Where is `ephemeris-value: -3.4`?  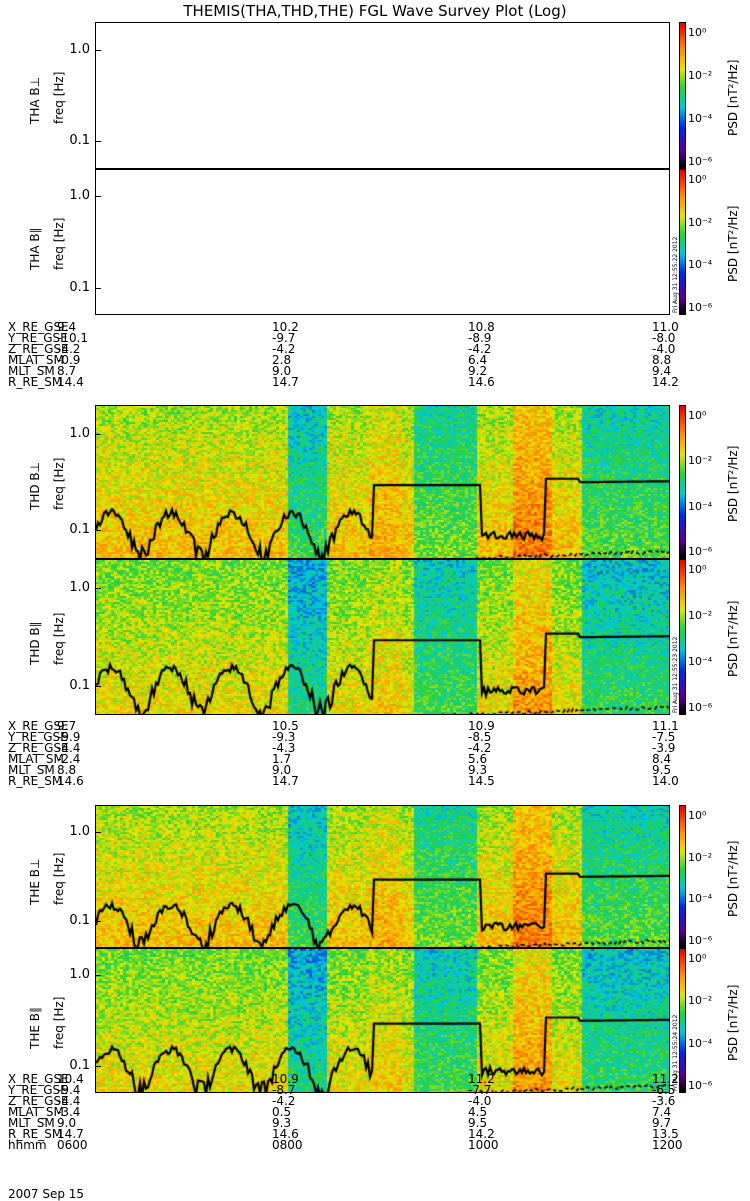
ephemeris-value: -3.4 is located at coordinates (69, 1112).